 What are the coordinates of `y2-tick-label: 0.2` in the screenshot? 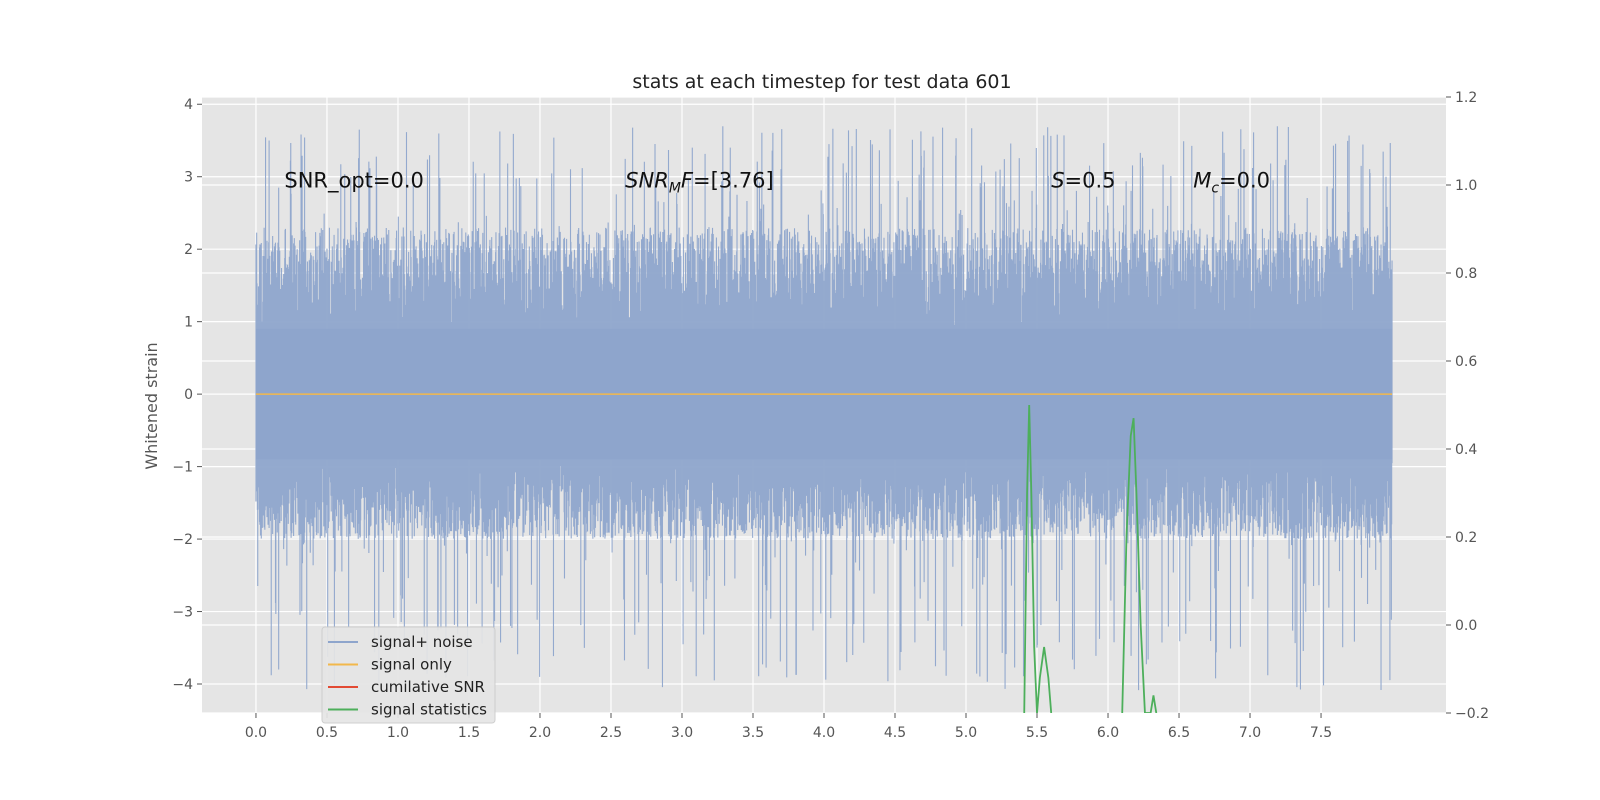 It's located at (1466, 538).